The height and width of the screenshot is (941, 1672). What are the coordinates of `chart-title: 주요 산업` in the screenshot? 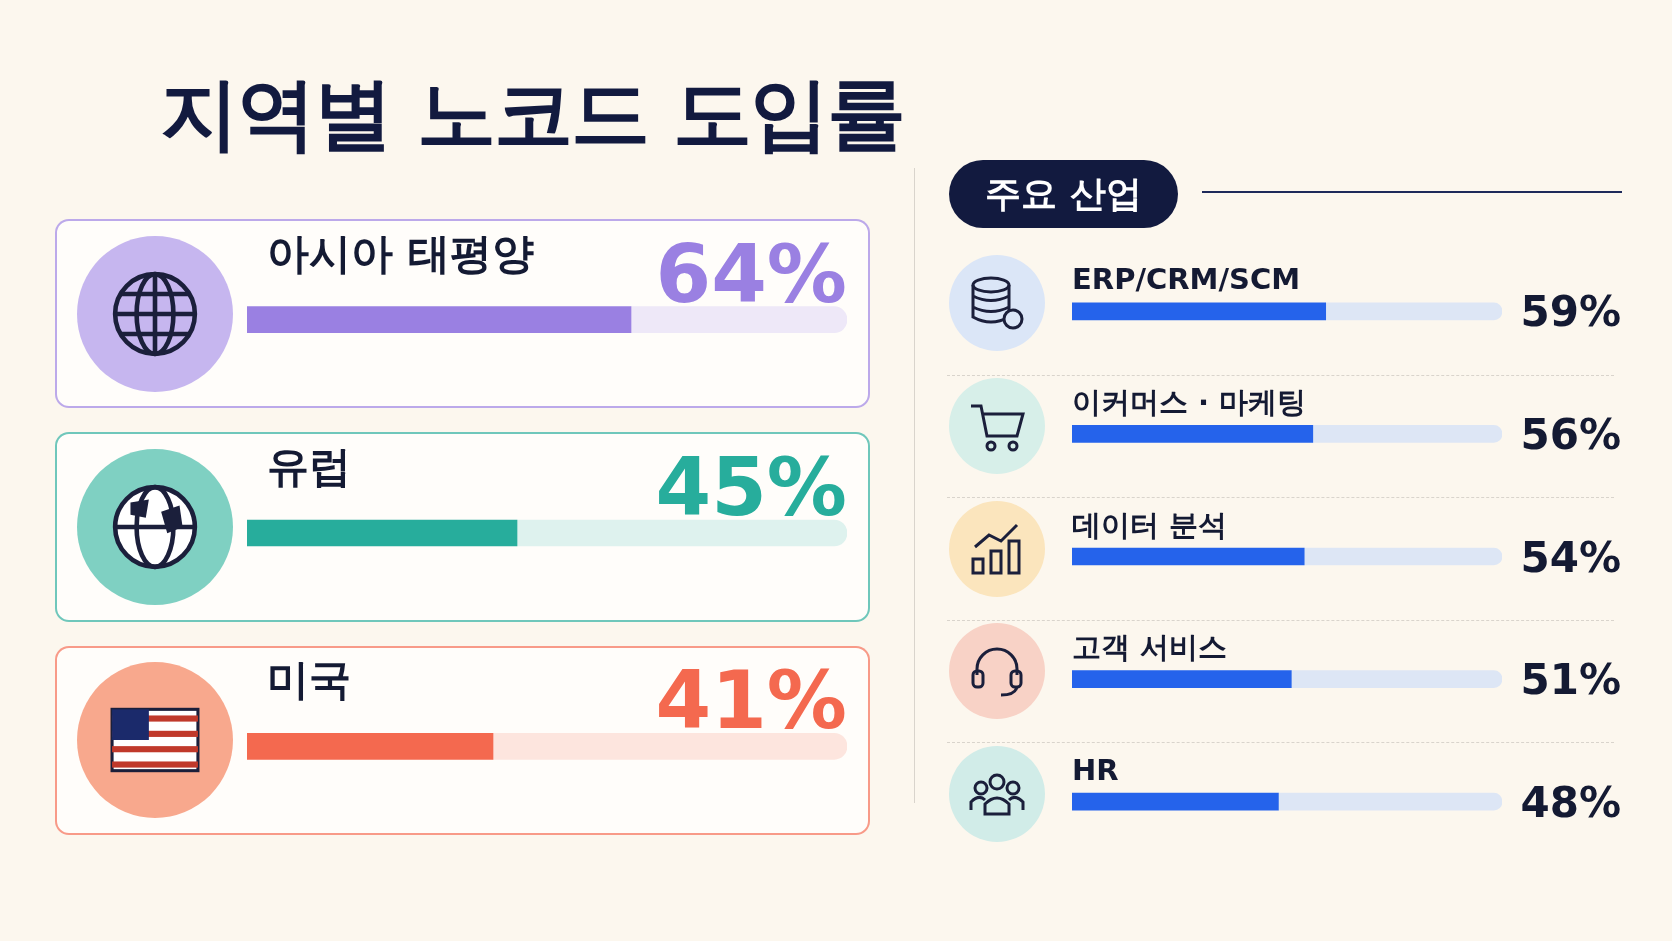 It's located at (1063, 194).